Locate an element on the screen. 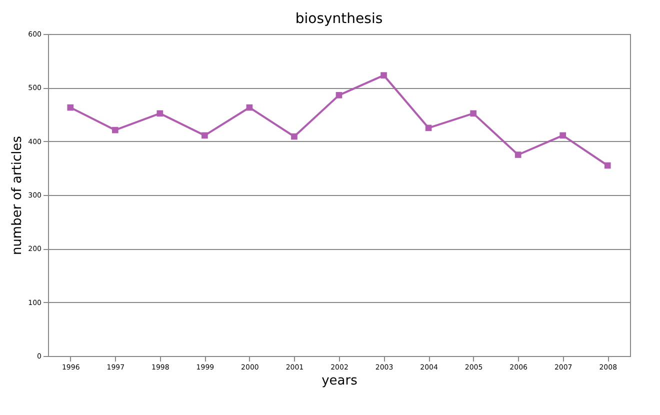 The width and height of the screenshot is (660, 415). chart-title: biosynthesis is located at coordinates (339, 19).